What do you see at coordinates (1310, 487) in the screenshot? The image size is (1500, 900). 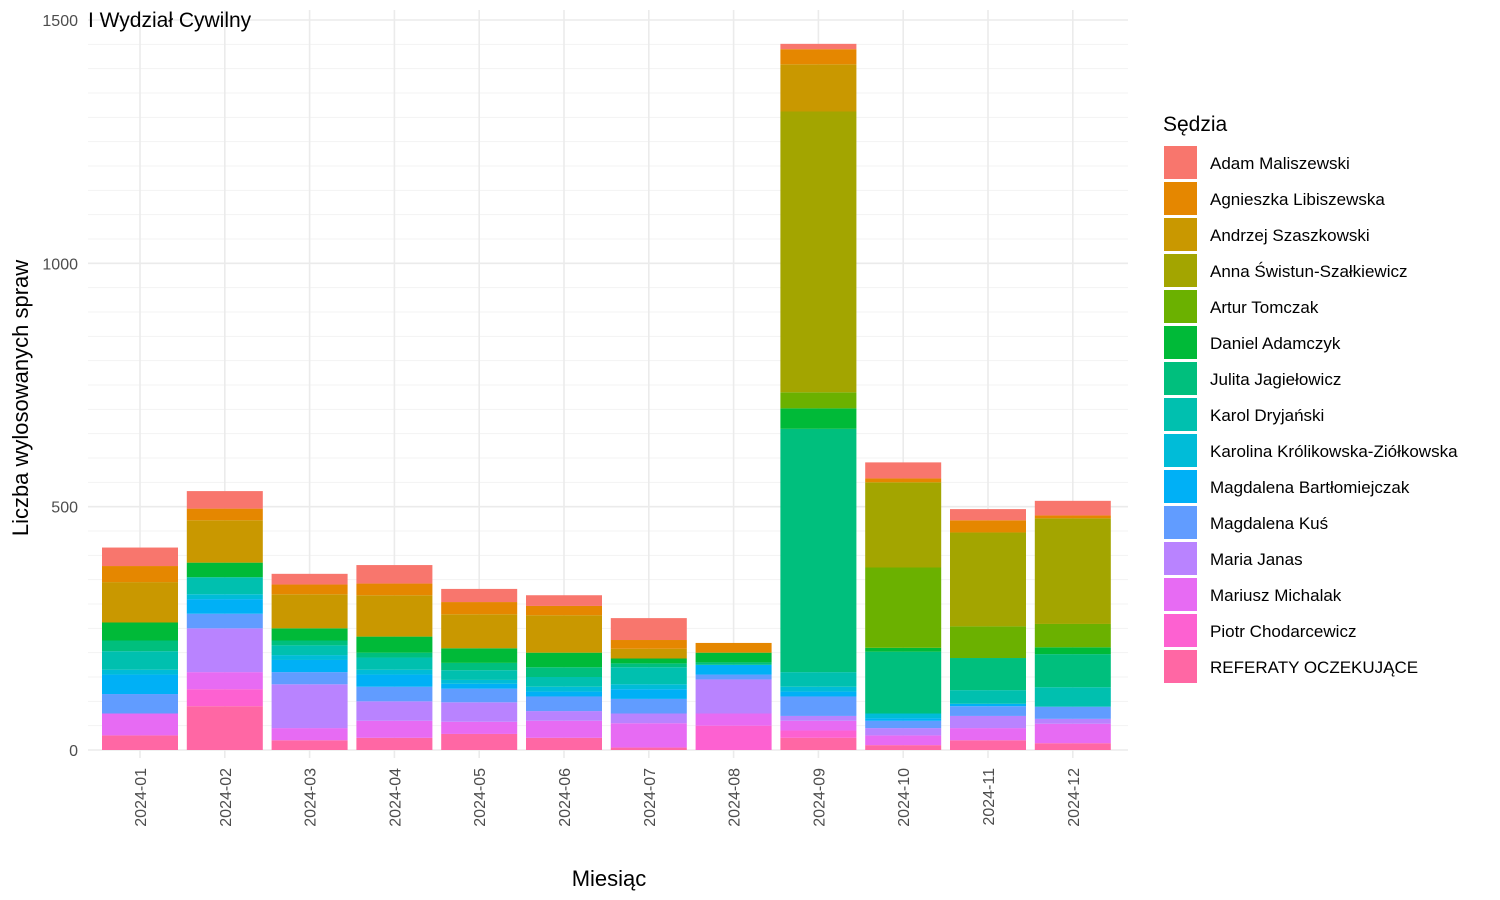 I see `legend-label: Magdalena Bartłomiejczak` at bounding box center [1310, 487].